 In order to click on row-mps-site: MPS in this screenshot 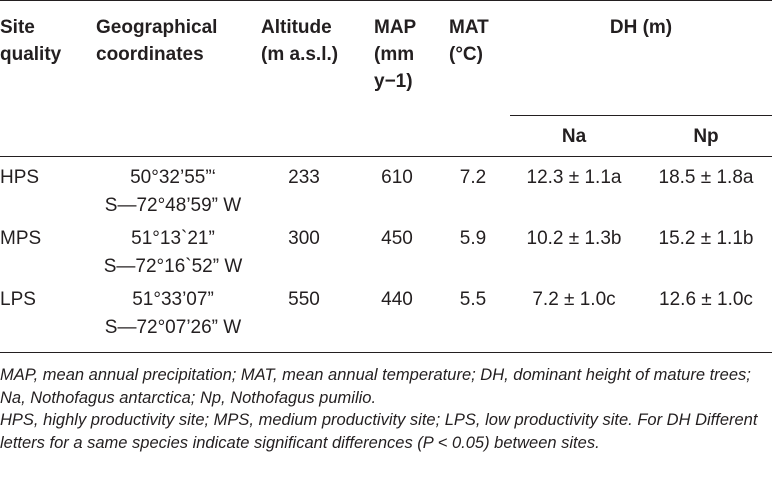, I will do `click(21, 238)`.